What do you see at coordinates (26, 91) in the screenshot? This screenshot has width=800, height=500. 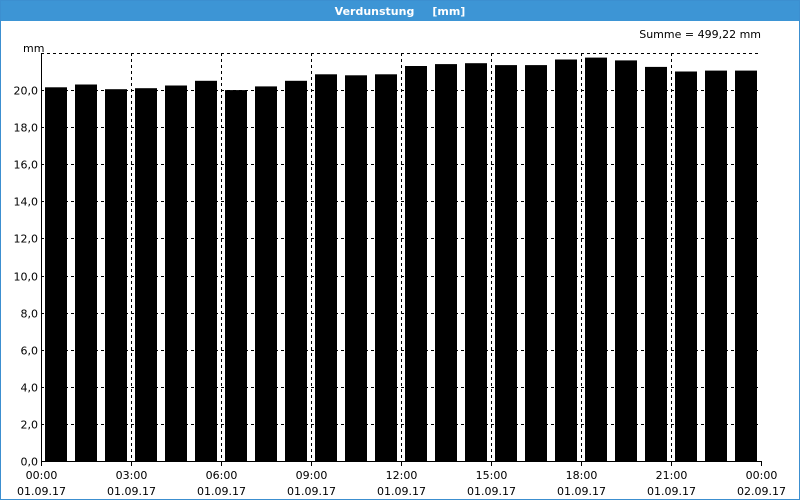 I see `y-tick-label: 20,0` at bounding box center [26, 91].